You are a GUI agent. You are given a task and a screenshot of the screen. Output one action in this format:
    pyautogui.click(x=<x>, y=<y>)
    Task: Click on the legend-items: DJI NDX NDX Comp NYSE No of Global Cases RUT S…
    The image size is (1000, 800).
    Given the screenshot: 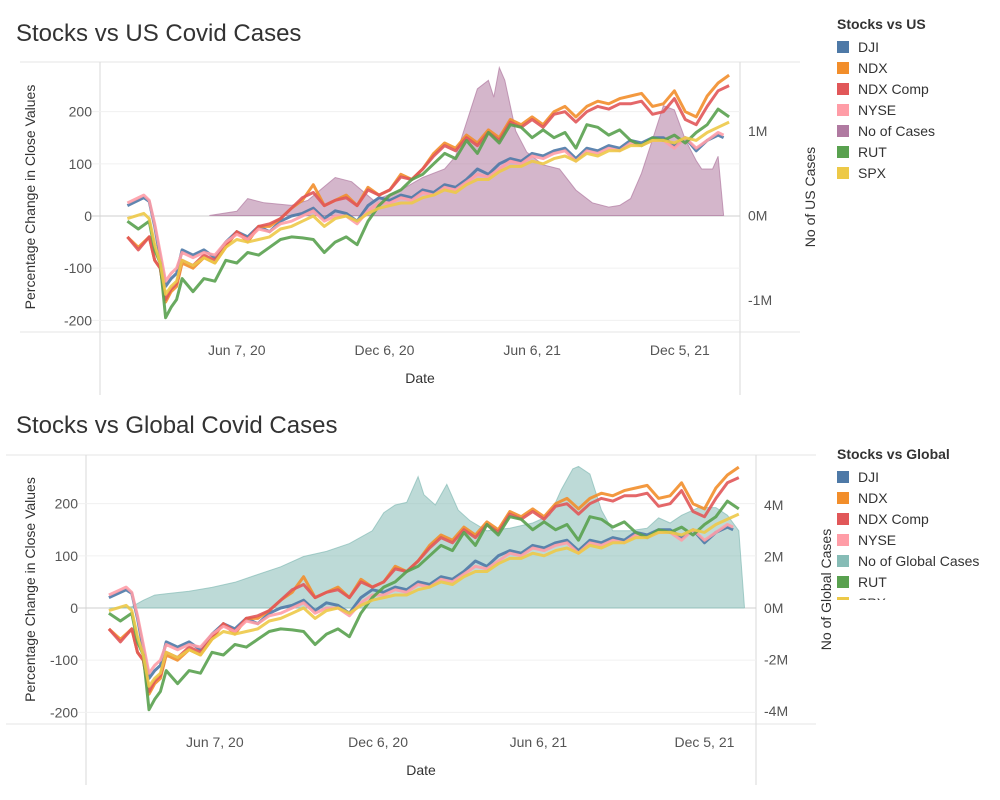 What is the action you would take?
    pyautogui.click(x=908, y=533)
    